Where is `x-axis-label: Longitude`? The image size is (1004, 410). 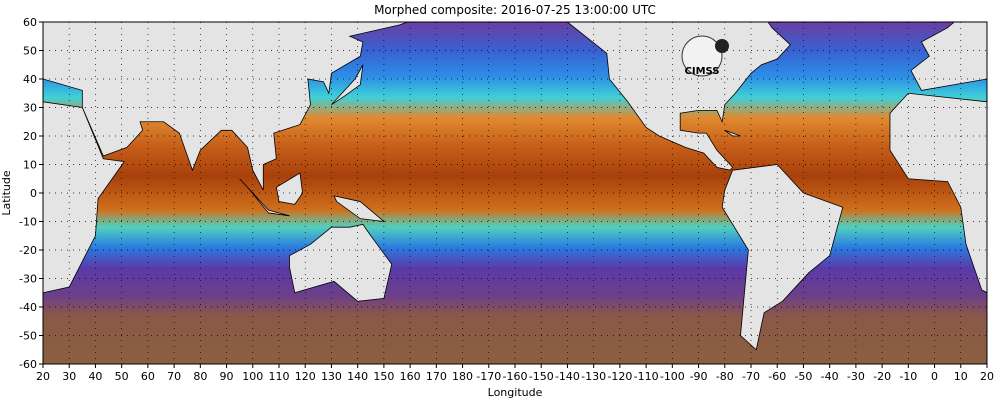
x-axis-label: Longitude is located at coordinates (515, 392).